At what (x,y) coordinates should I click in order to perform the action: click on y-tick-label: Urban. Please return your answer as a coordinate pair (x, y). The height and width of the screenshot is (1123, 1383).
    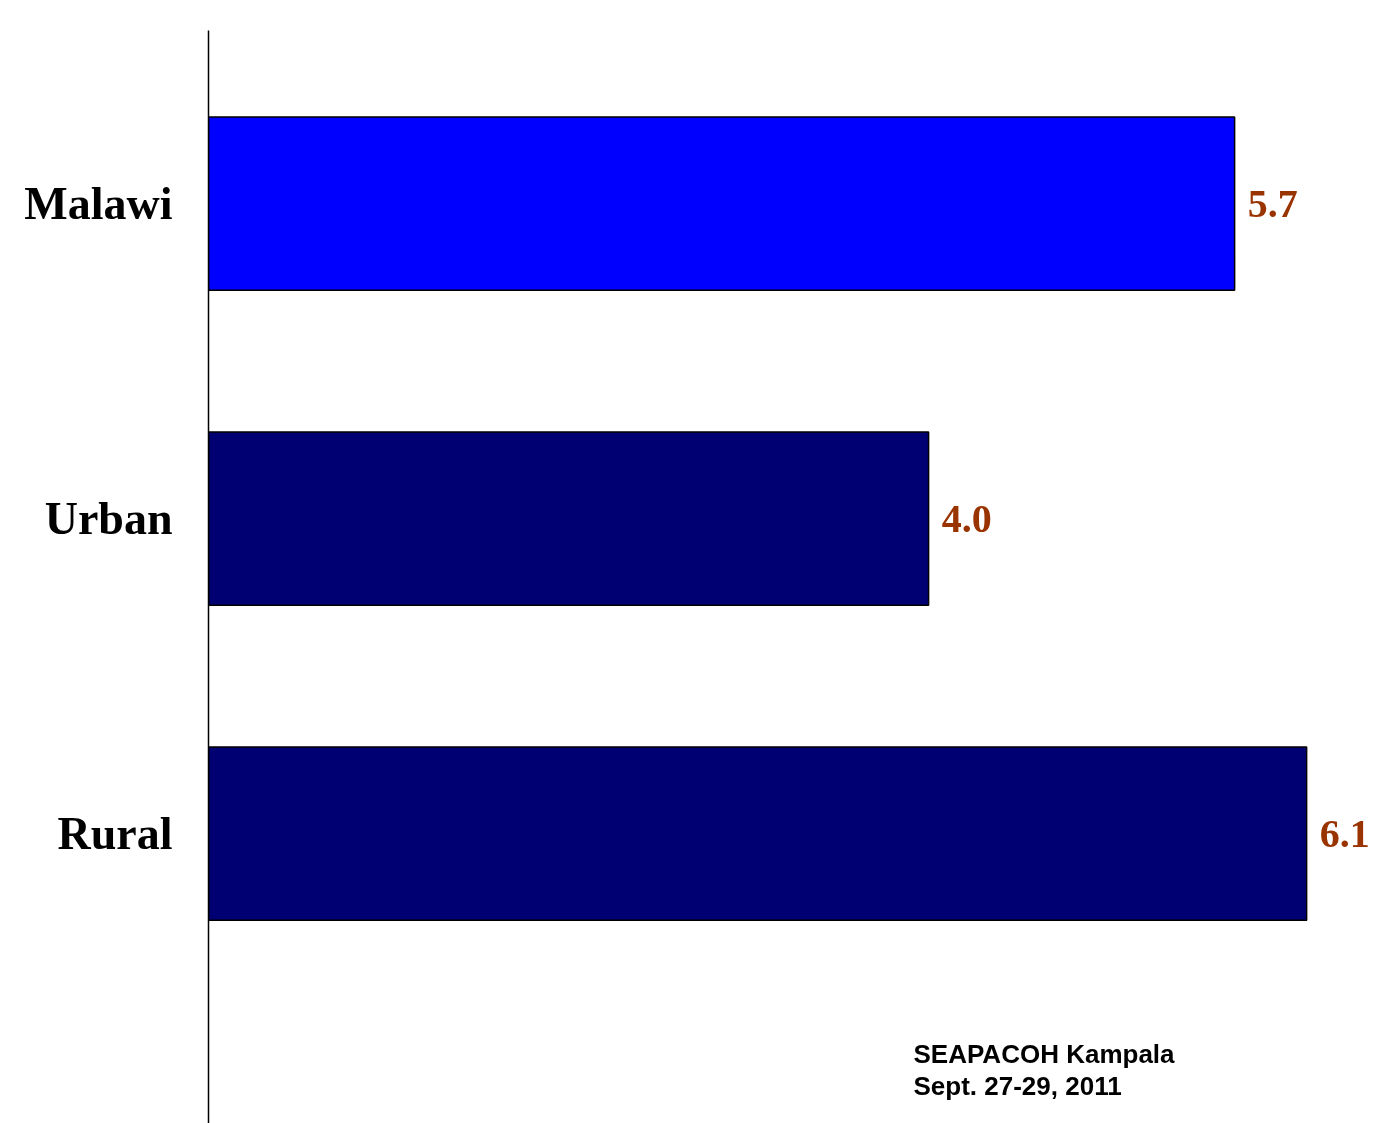
    Looking at the image, I should click on (108, 519).